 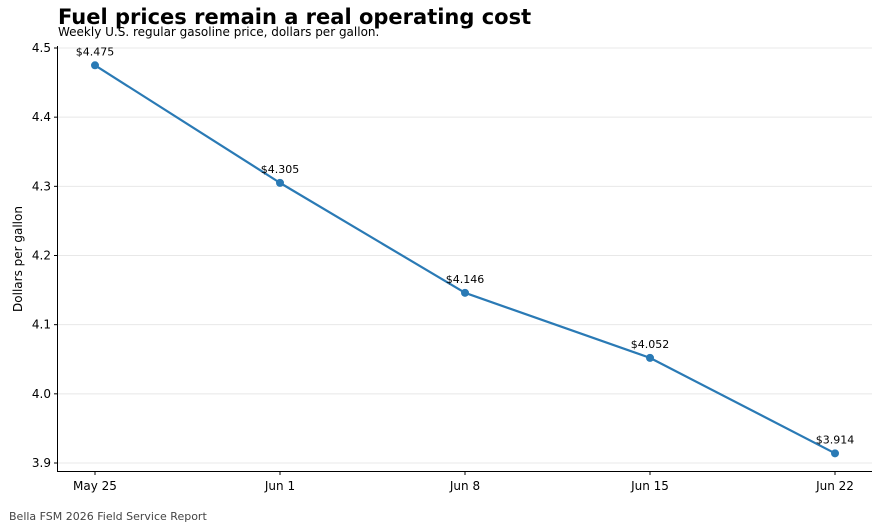 I want to click on x-tick-label: Jun 15, so click(x=649, y=486).